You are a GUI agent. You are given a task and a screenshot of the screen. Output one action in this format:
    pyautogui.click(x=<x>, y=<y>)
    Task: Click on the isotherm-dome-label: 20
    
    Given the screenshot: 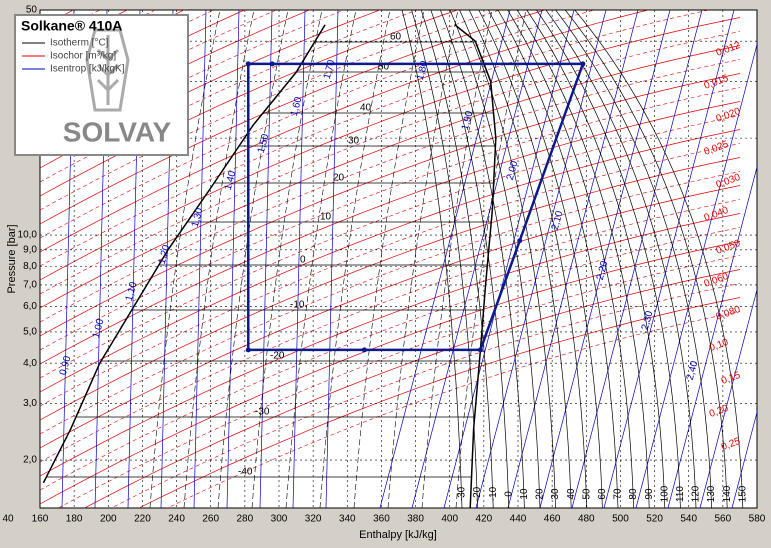 What is the action you would take?
    pyautogui.click(x=339, y=178)
    